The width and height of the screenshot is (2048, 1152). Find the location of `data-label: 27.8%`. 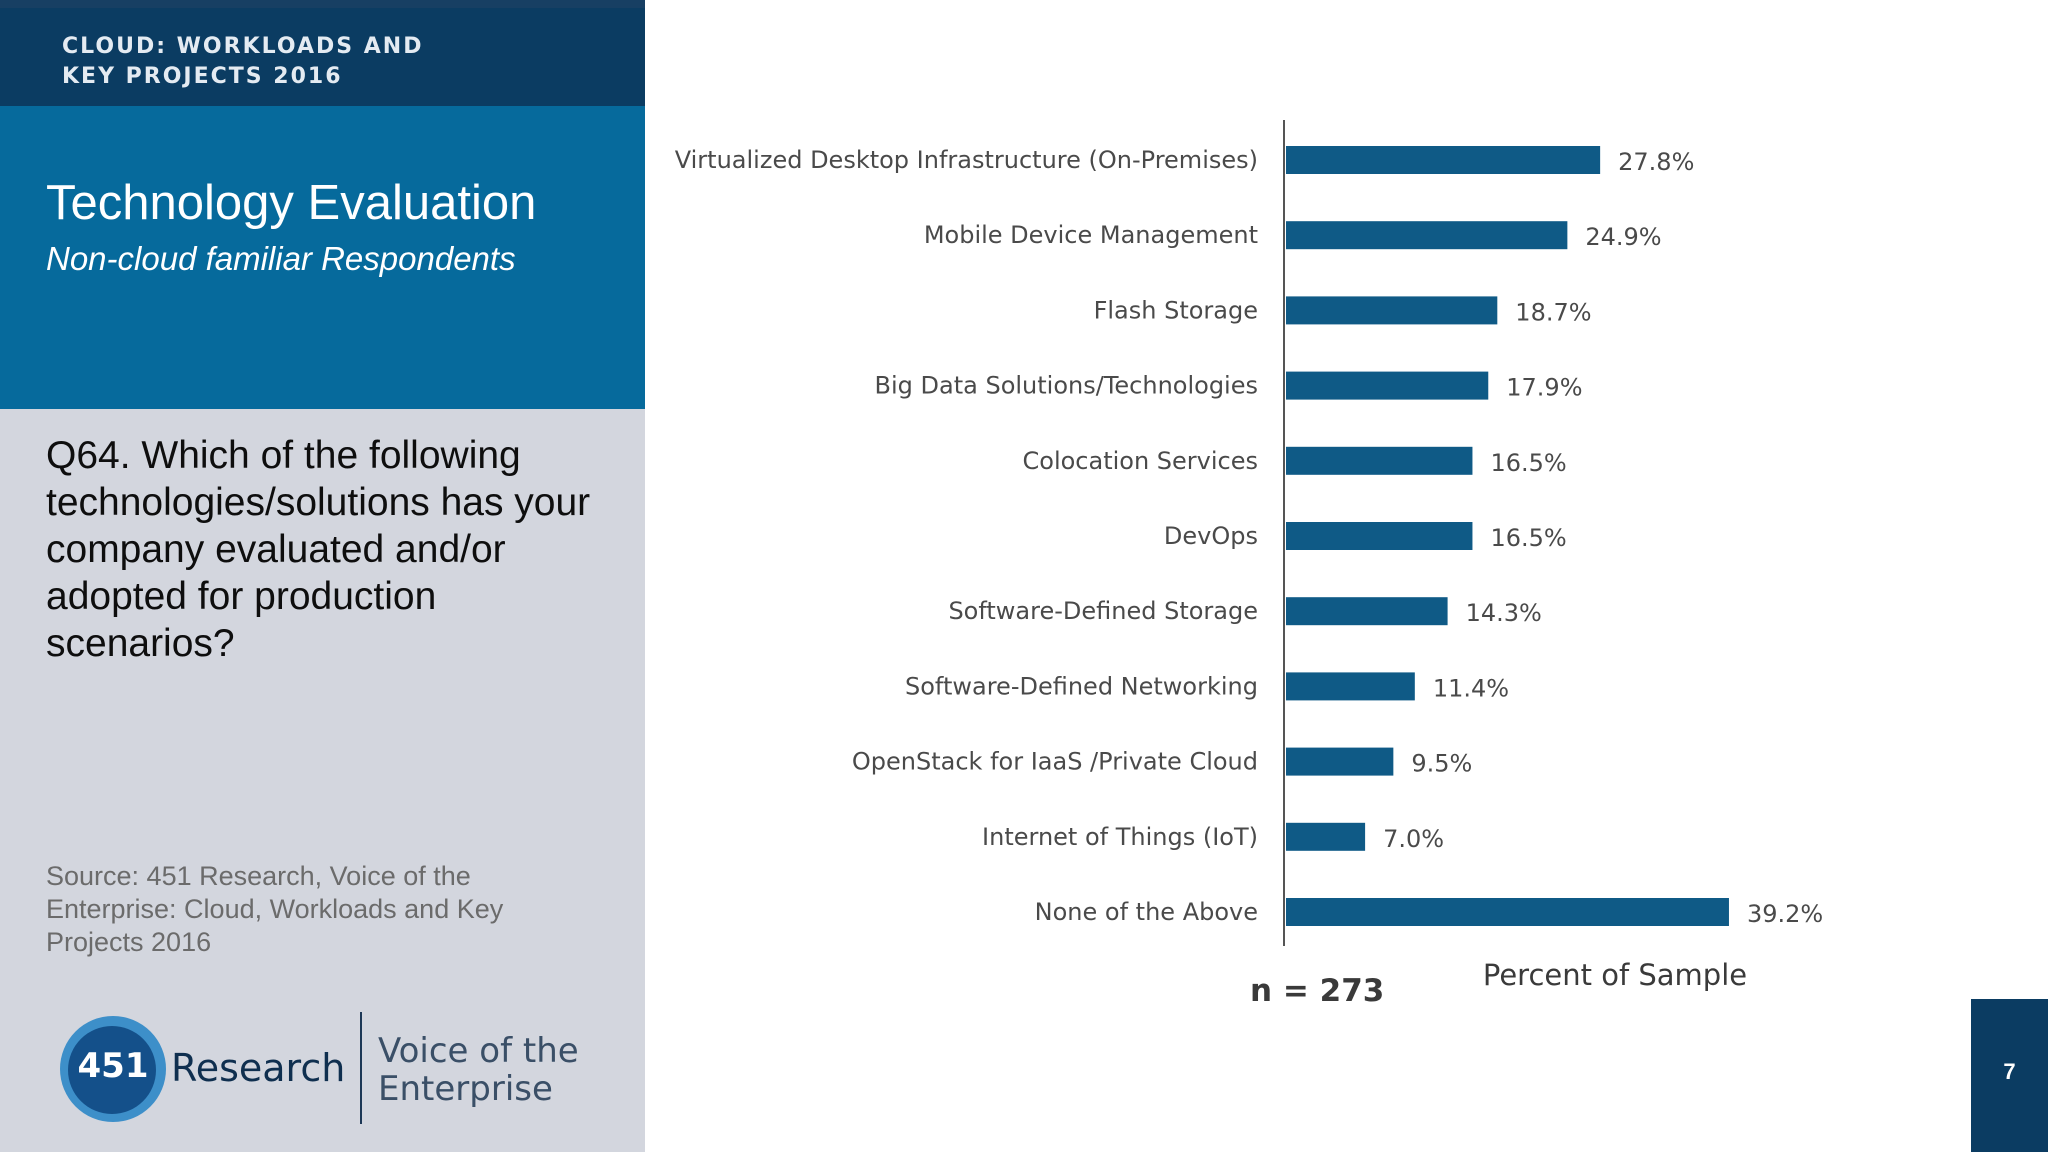

data-label: 27.8% is located at coordinates (1656, 162).